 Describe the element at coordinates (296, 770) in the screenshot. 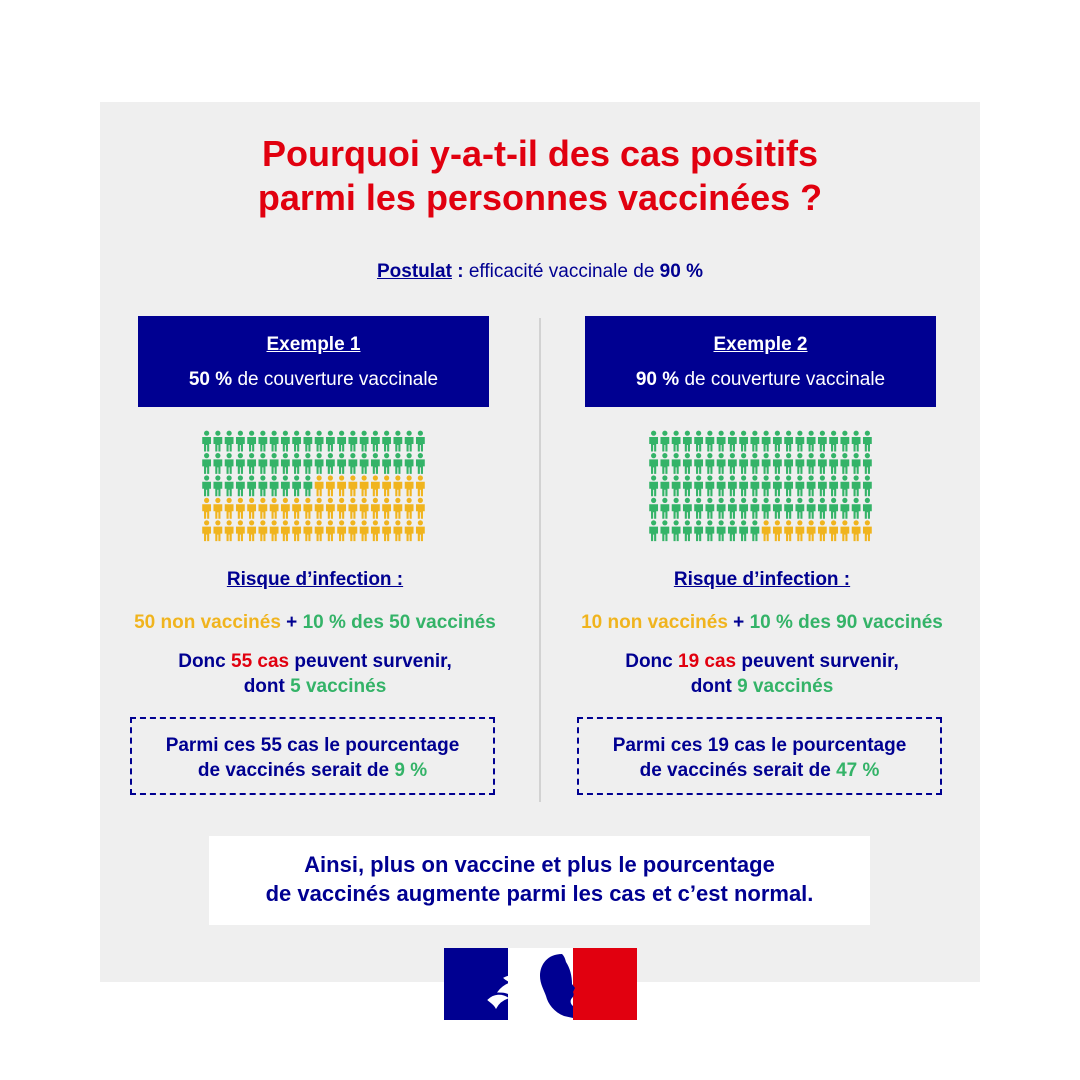

I see `result-line-2: de vaccinés serait de` at that location.